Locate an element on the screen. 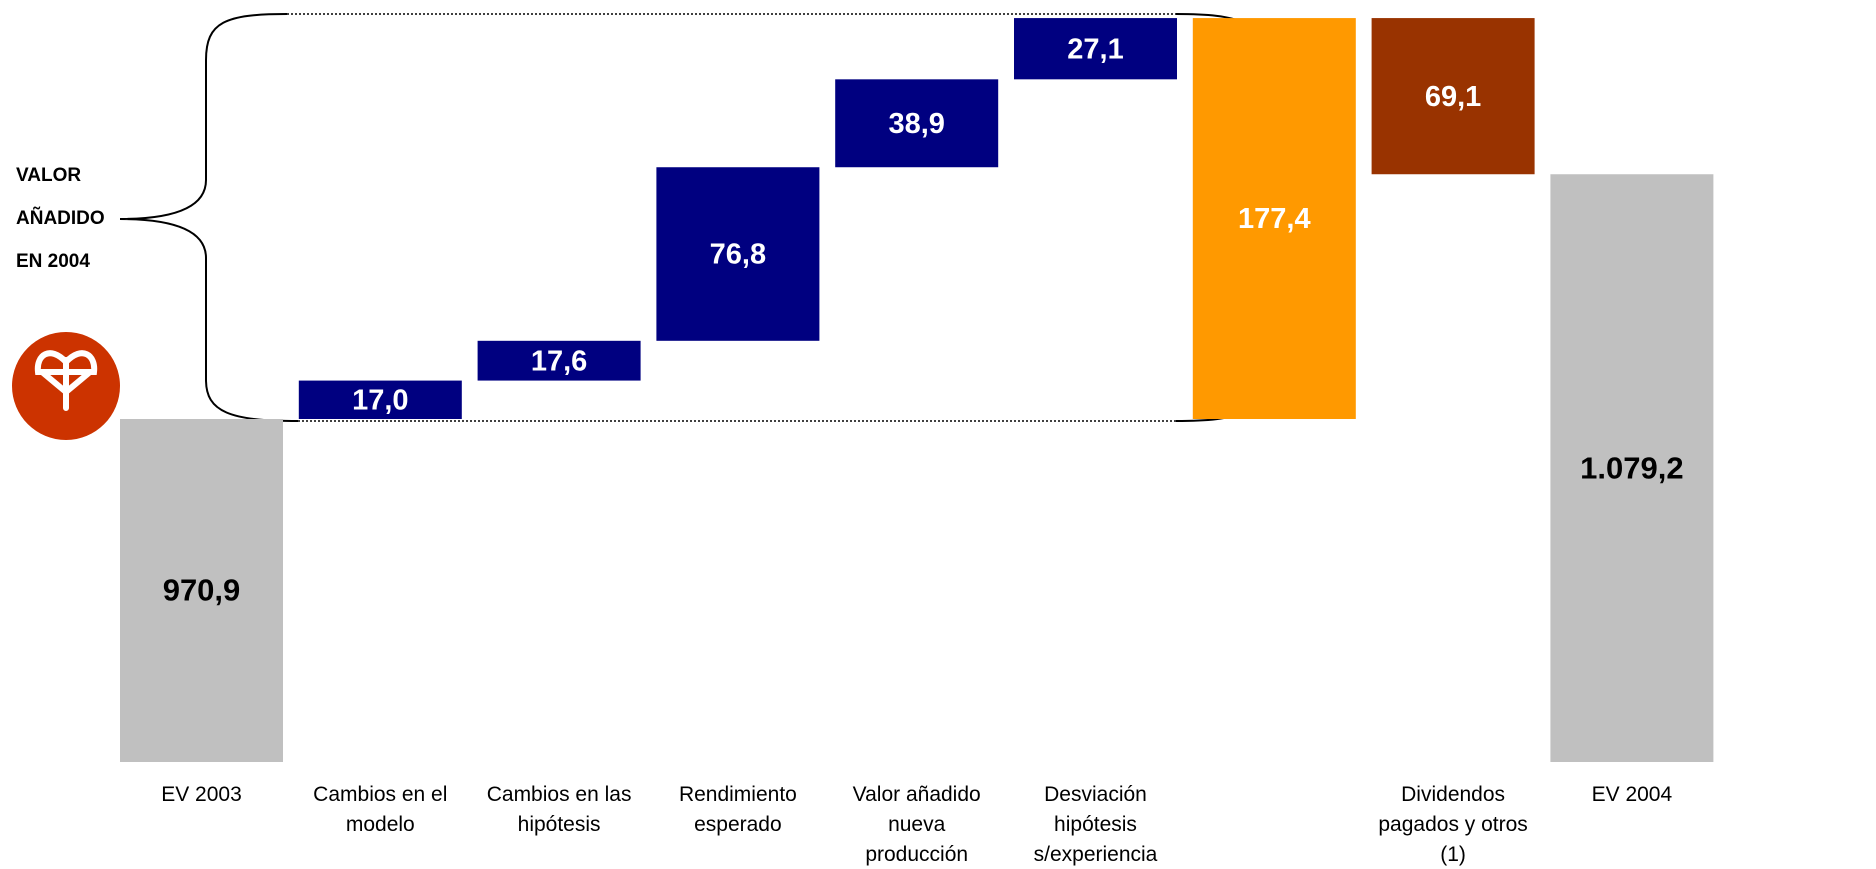 This screenshot has height=869, width=1876. value-label: 177,4 is located at coordinates (1274, 219).